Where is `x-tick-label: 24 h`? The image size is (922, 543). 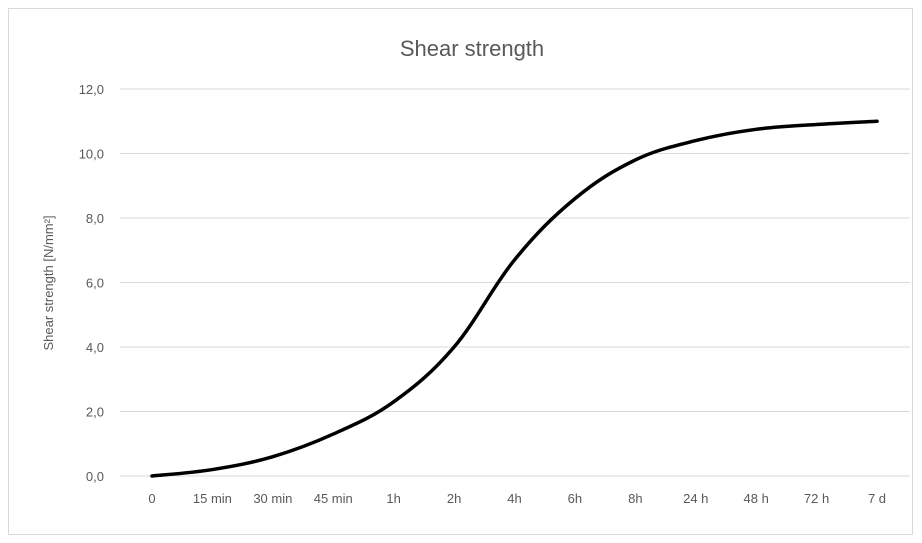 x-tick-label: 24 h is located at coordinates (695, 498).